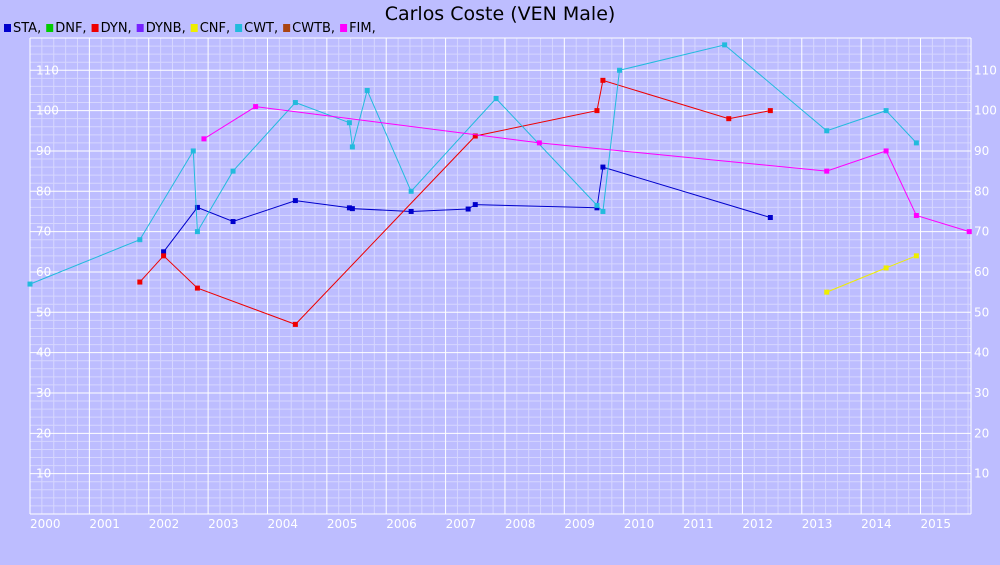 Image resolution: width=1000 pixels, height=565 pixels. Describe the element at coordinates (520, 524) in the screenshot. I see `x-tick-label: 2008` at that location.